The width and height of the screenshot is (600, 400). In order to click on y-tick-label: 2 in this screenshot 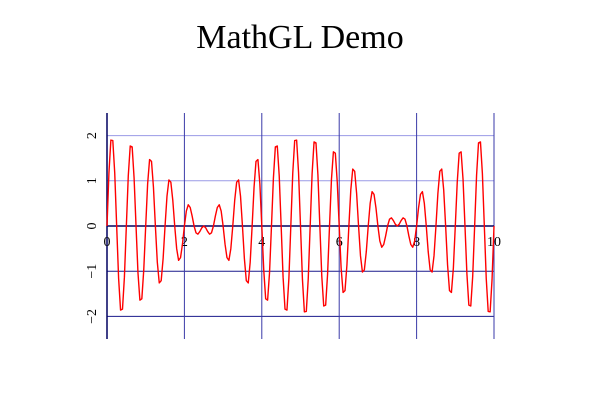, I will do `click(92, 135)`.